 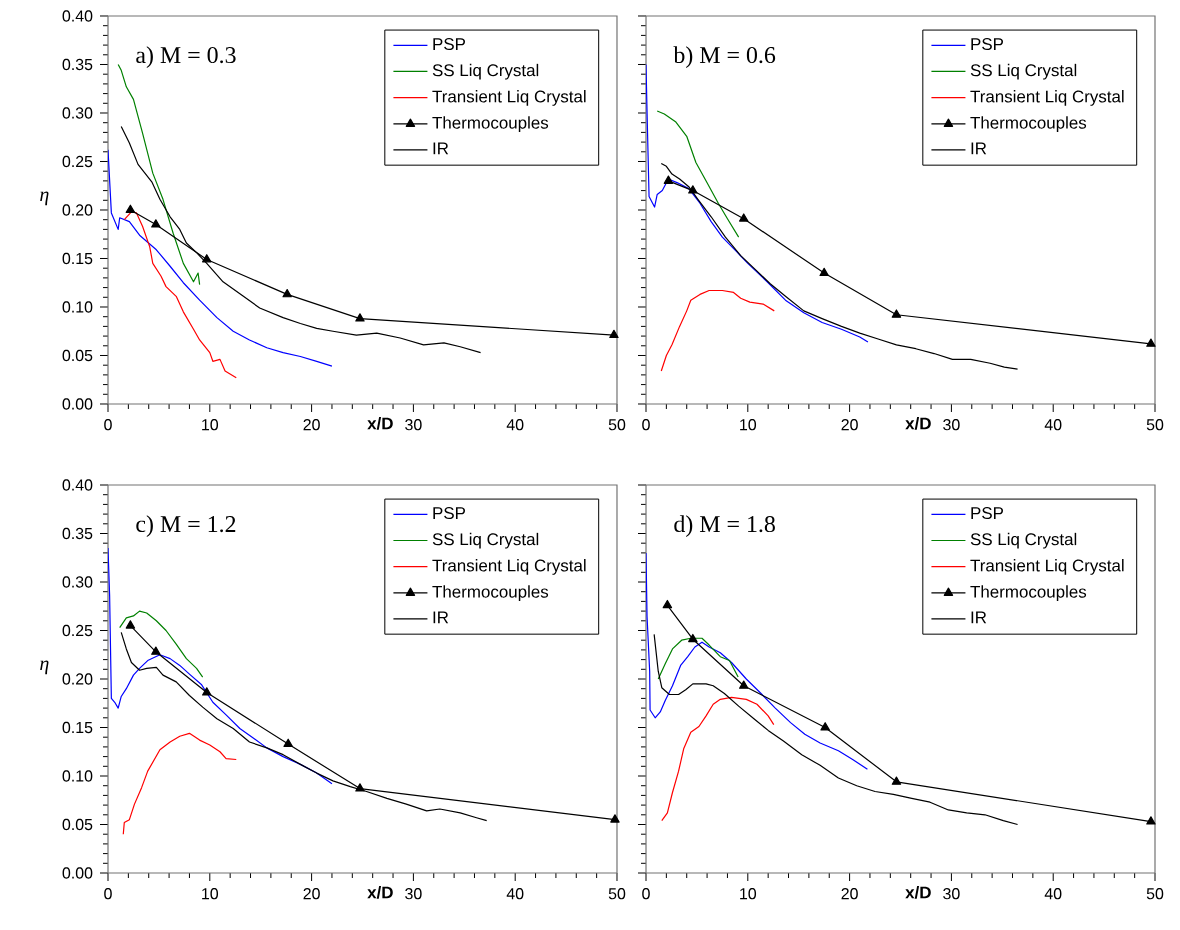 I want to click on text: d) M = 1.8, so click(x=724, y=526).